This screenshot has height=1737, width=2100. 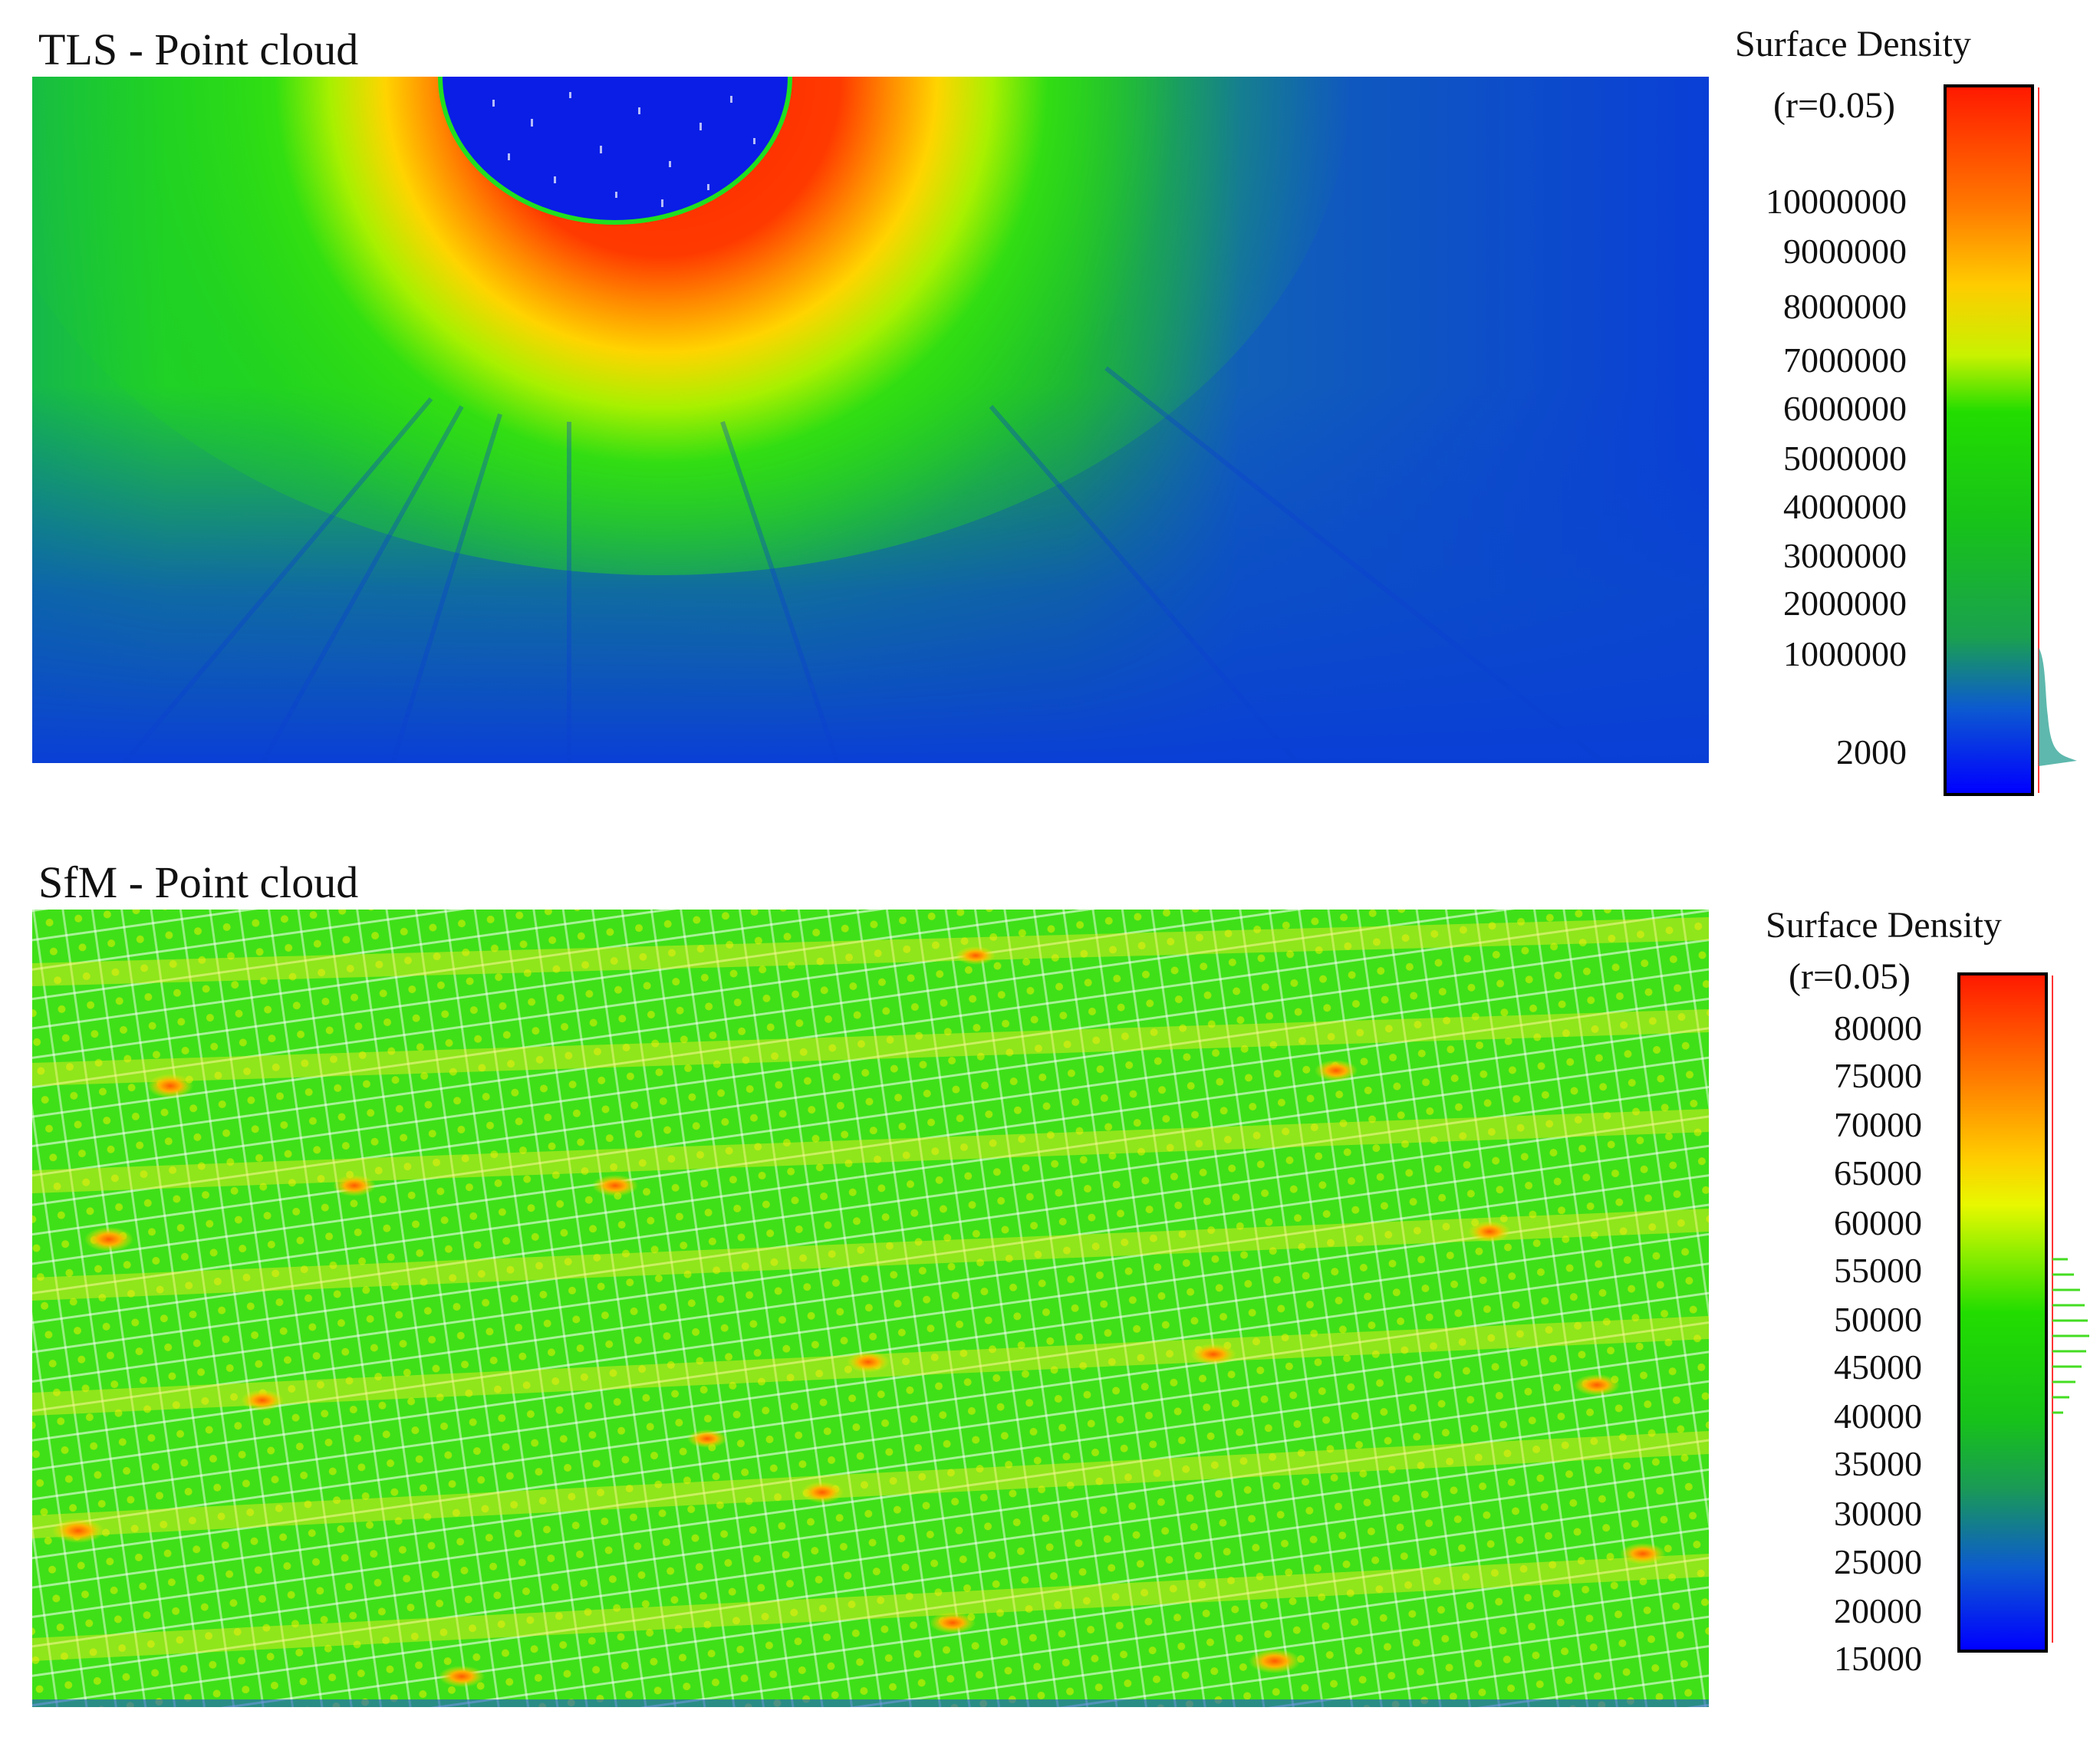 I want to click on sfm-color-ramp, so click(x=2002, y=1312).